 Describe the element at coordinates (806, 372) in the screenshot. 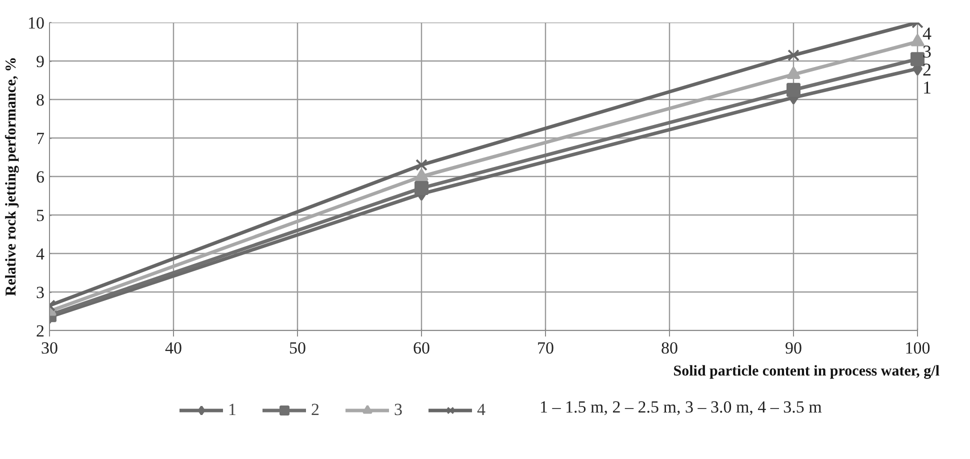

I see `x-axis-title: Solid particle content in process water, g/l` at that location.